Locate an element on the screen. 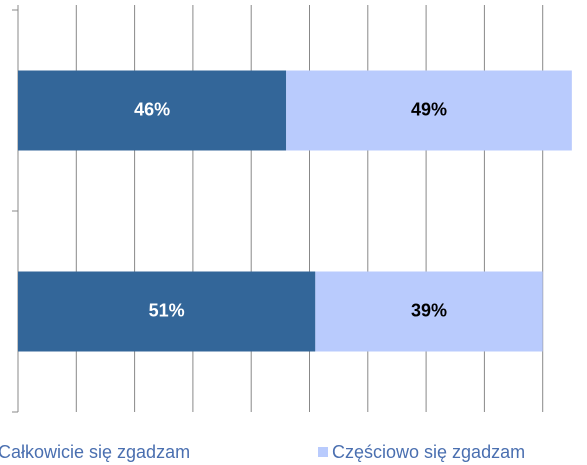 The width and height of the screenshot is (587, 465). legend-label: Całkowicie się zgadzam is located at coordinates (95, 452).